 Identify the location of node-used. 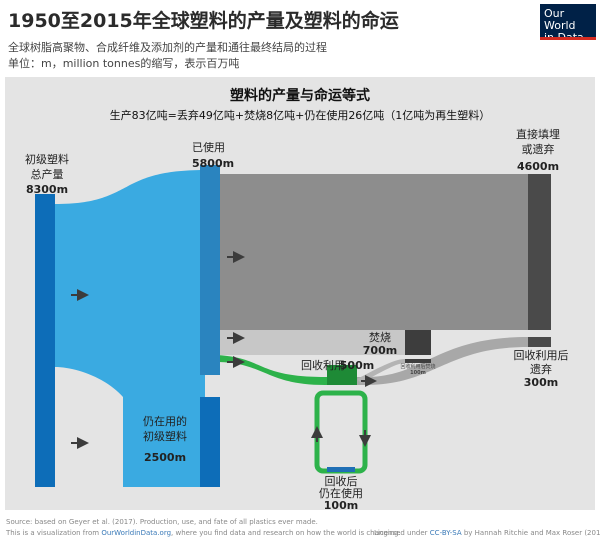
(210, 270).